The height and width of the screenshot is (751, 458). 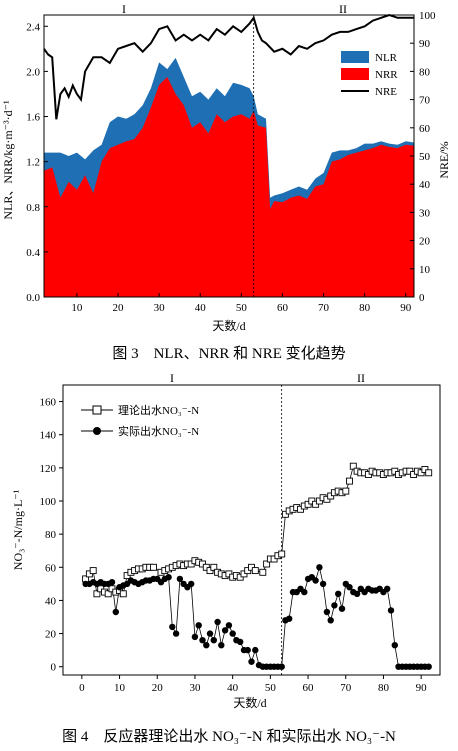 What do you see at coordinates (54, 668) in the screenshot?
I see `y-tick-label: 0` at bounding box center [54, 668].